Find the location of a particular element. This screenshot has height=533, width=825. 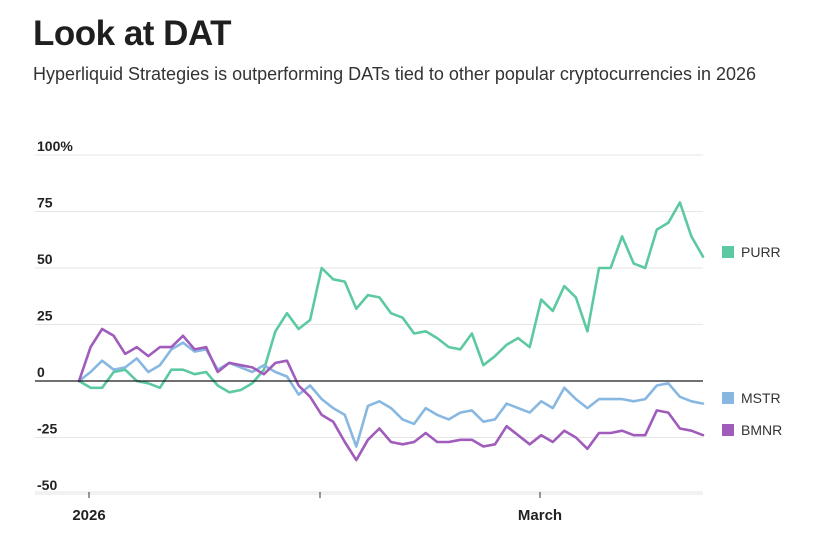

x-axis: 2026 March is located at coordinates (369, 507).